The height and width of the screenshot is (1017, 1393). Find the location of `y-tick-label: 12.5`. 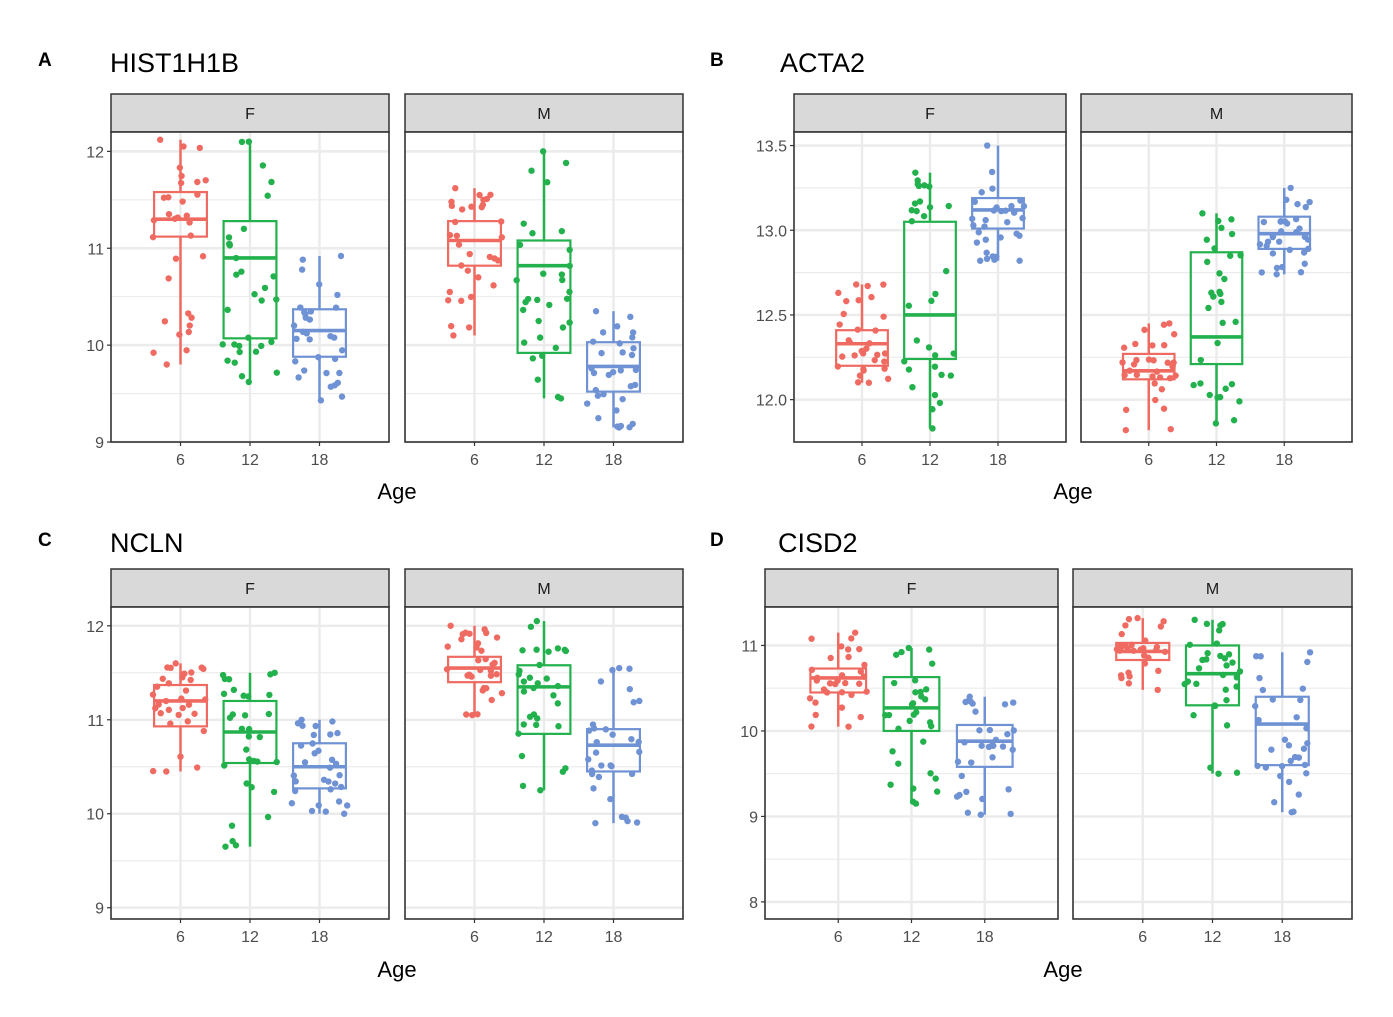

y-tick-label: 12.5 is located at coordinates (771, 316).